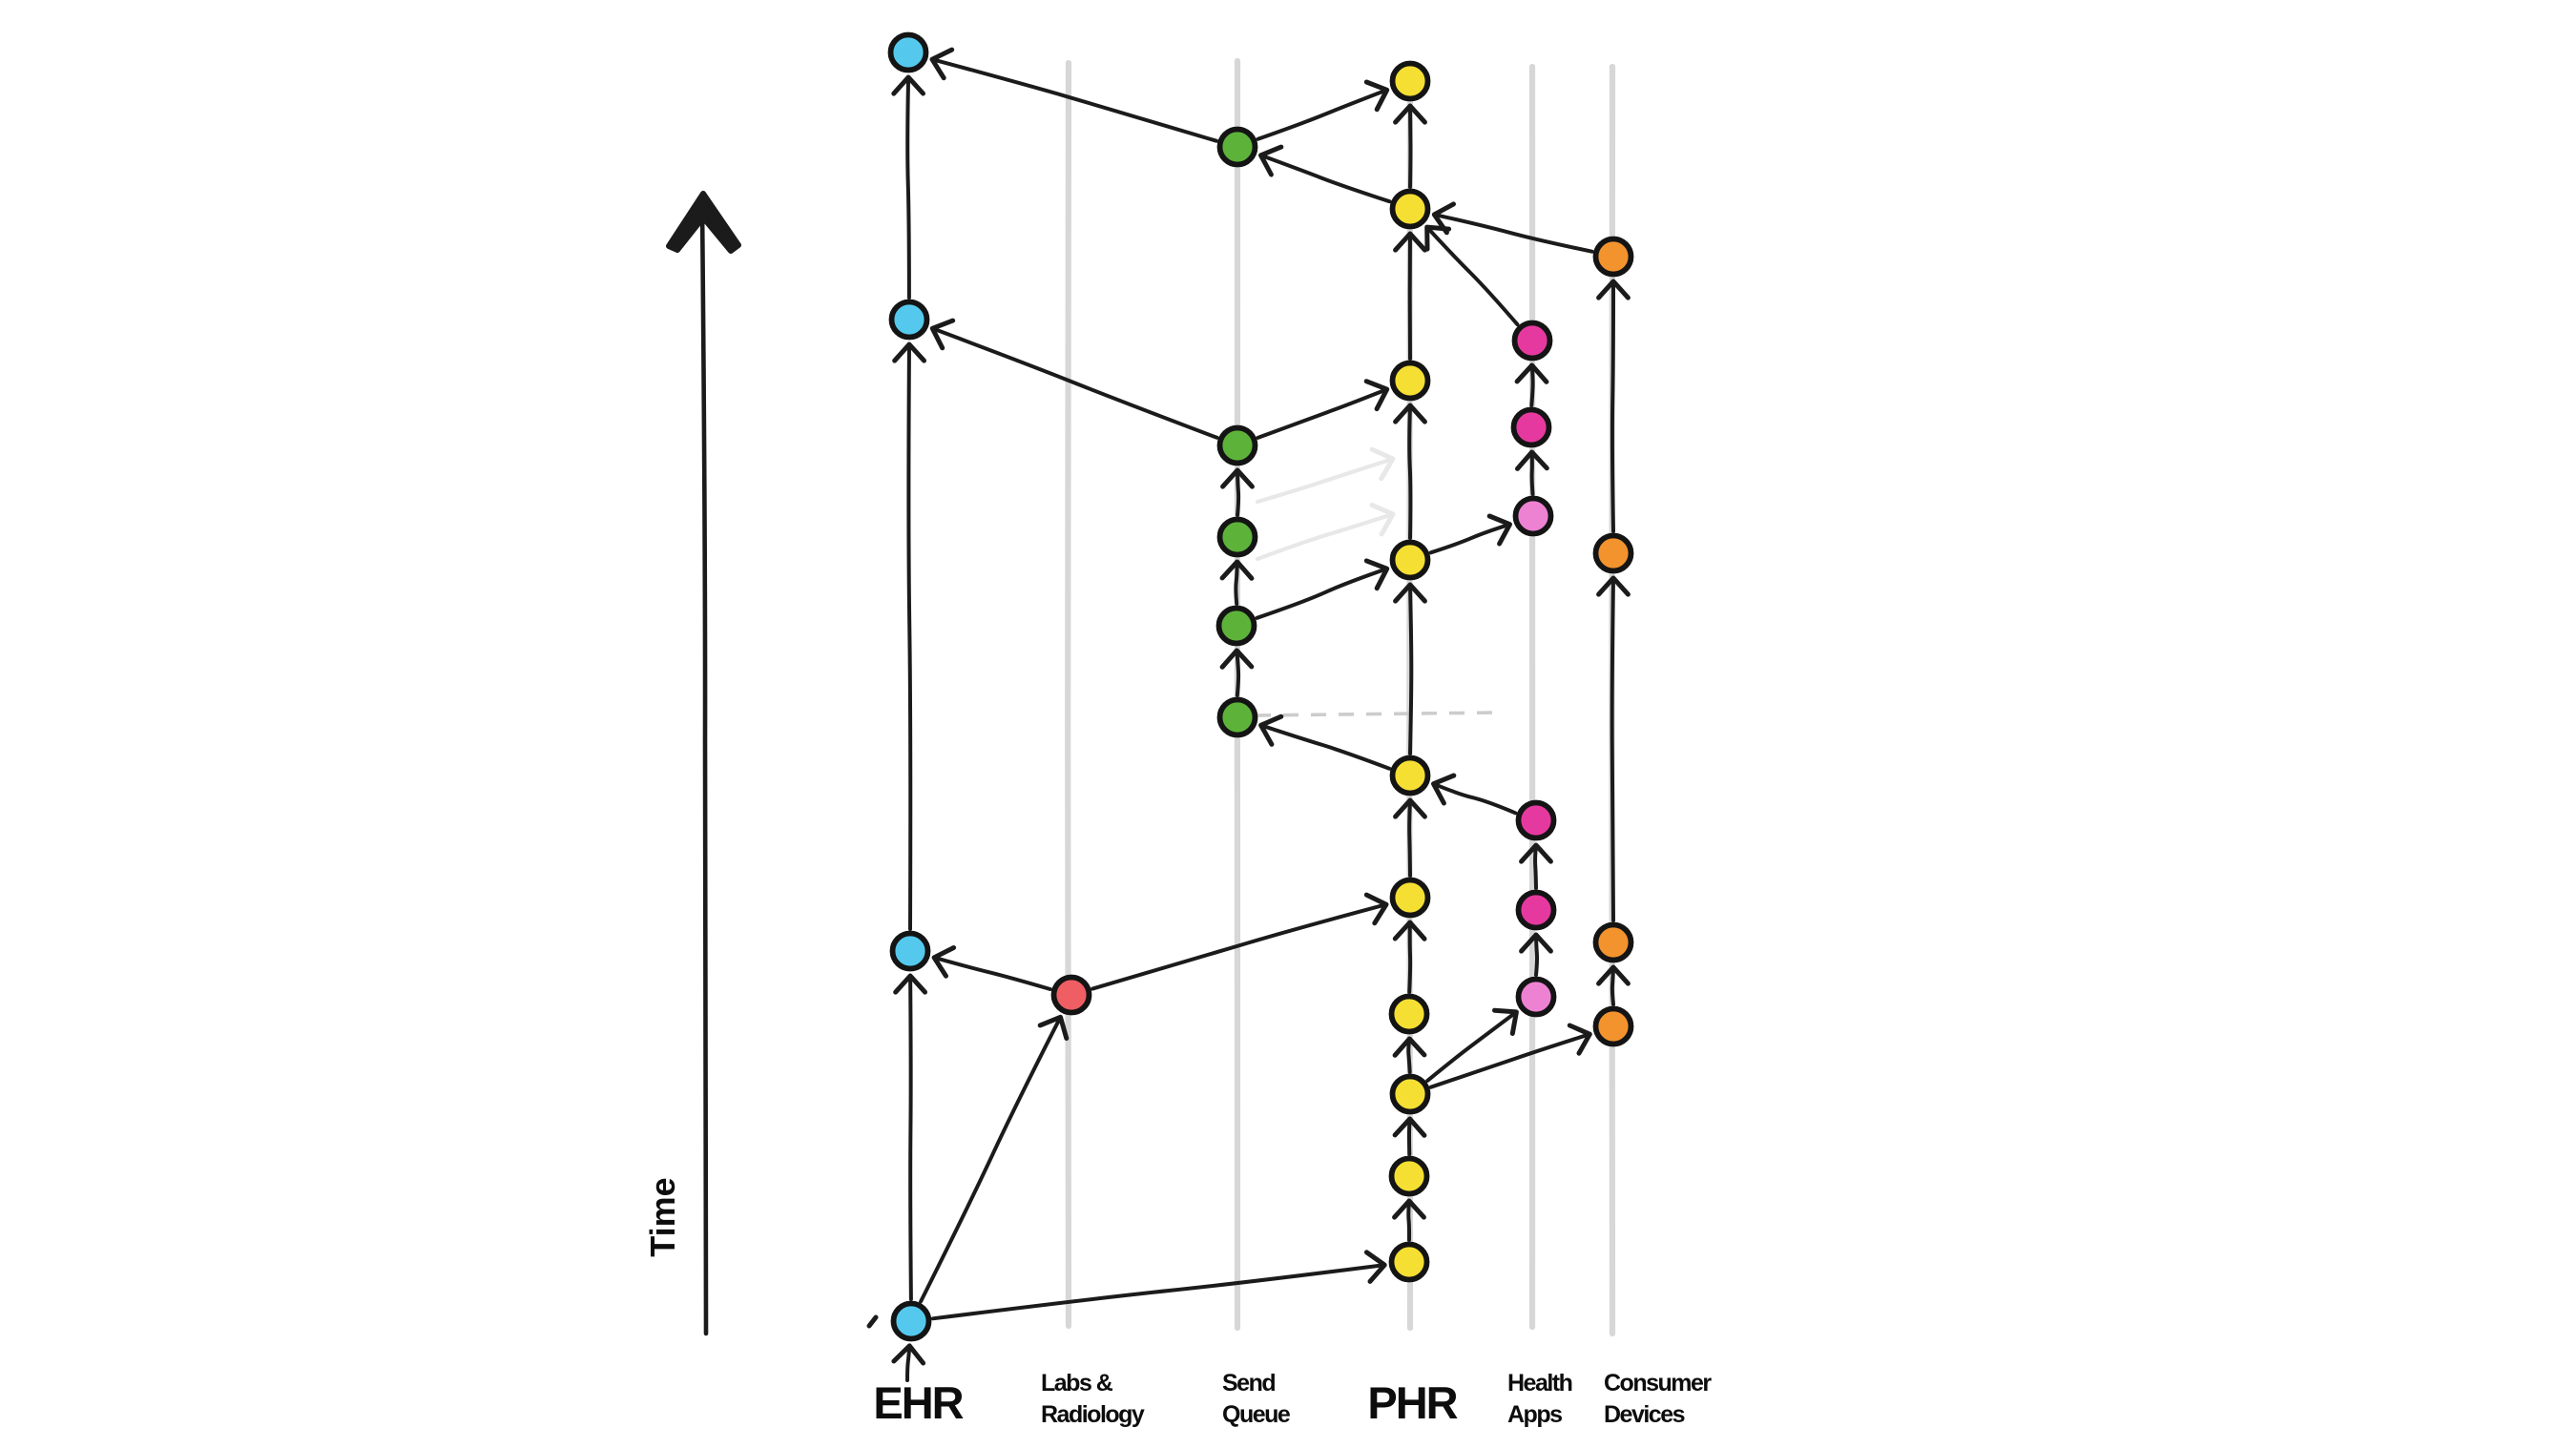 The height and width of the screenshot is (1448, 2576). What do you see at coordinates (1412, 1402) in the screenshot?
I see `svg-text: PHR` at bounding box center [1412, 1402].